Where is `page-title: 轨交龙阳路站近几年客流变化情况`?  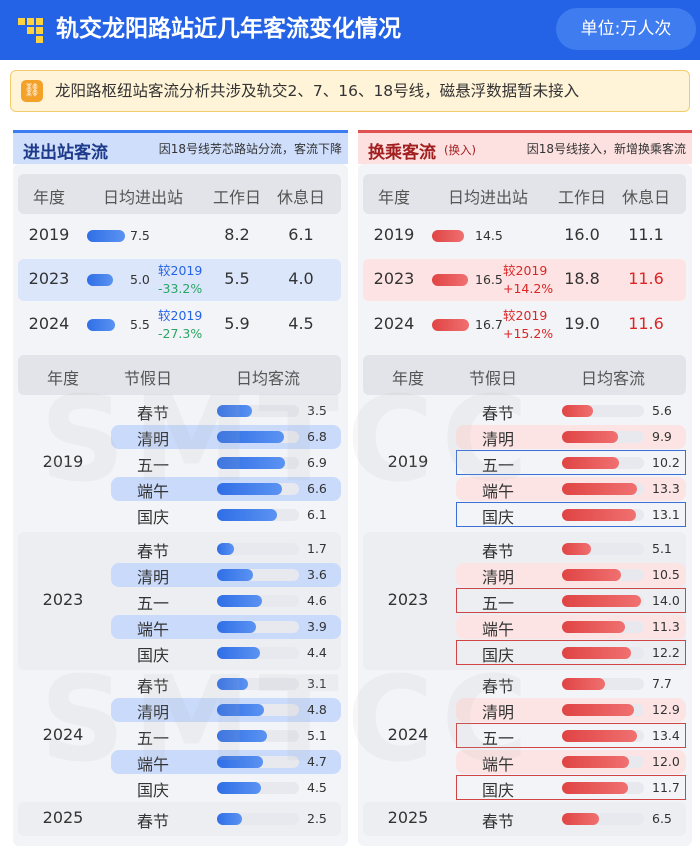
page-title: 轨交龙阳路站近几年客流变化情况 is located at coordinates (228, 29).